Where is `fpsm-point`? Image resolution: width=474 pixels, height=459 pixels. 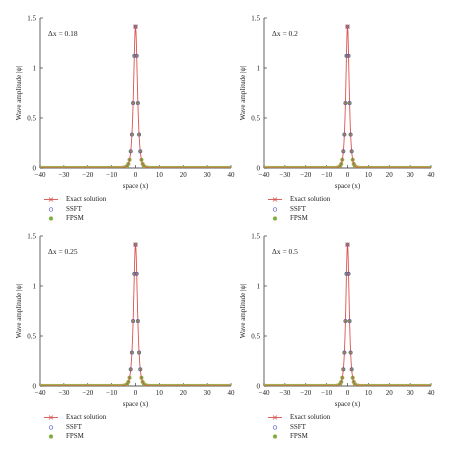
fpsm-point is located at coordinates (229, 384).